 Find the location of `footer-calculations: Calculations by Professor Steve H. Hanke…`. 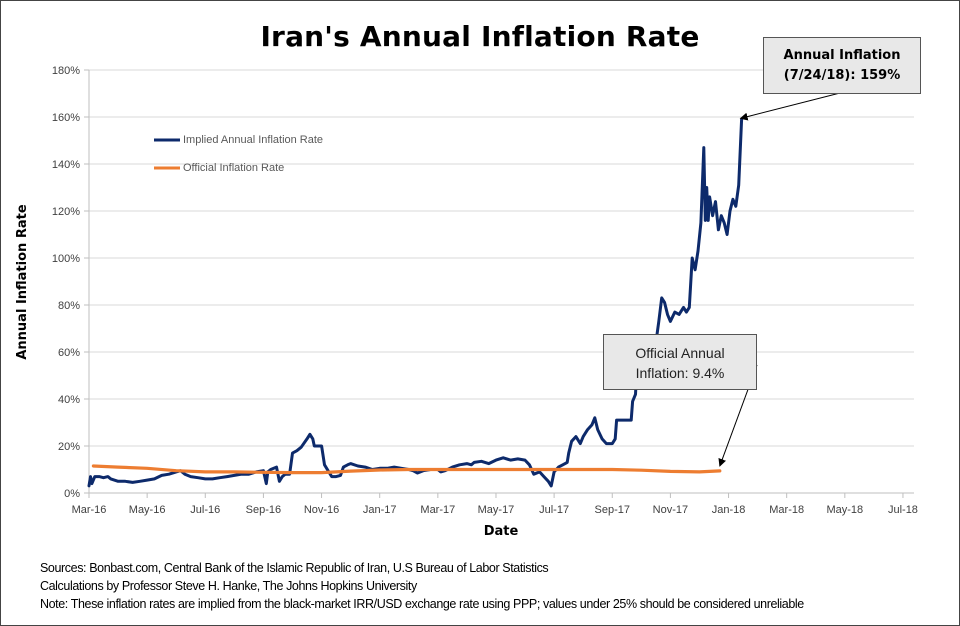

footer-calculations: Calculations by Professor Steve H. Hanke… is located at coordinates (228, 586).